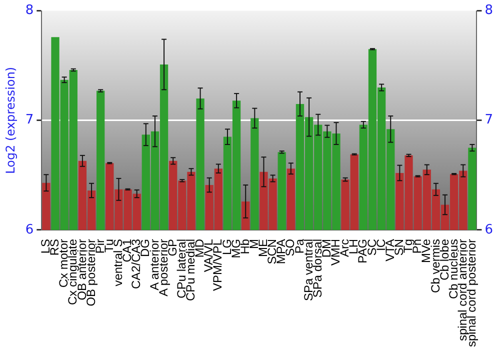 This screenshot has height=350, width=500. What do you see at coordinates (29, 120) in the screenshot?
I see `y-tick-label: 7` at bounding box center [29, 120].